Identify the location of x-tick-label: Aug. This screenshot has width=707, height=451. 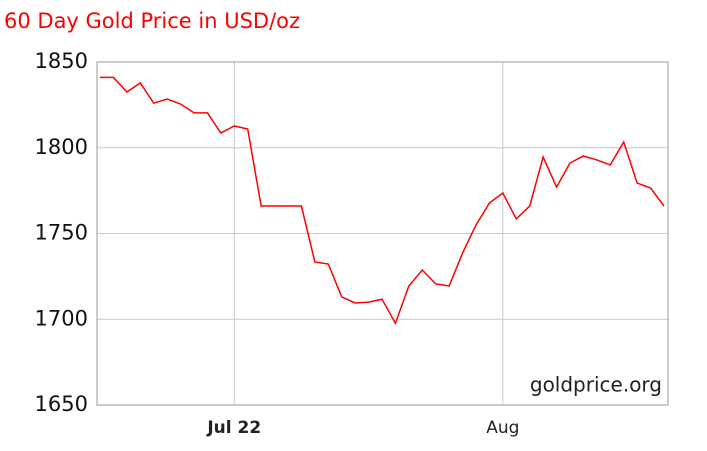
(502, 428).